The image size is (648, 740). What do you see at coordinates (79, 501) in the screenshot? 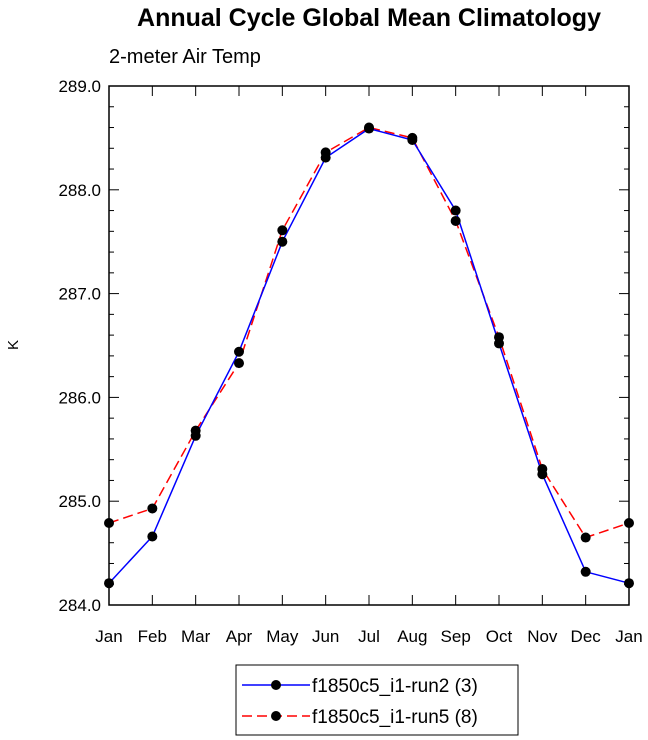
I see `y-tick-label: 285.0` at bounding box center [79, 501].